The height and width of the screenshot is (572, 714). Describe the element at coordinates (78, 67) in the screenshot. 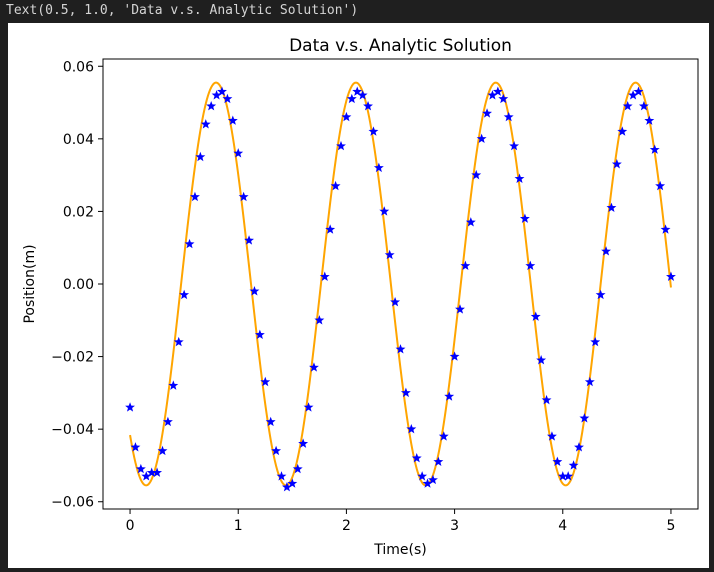

I see `y-tick-label: 0.06` at that location.